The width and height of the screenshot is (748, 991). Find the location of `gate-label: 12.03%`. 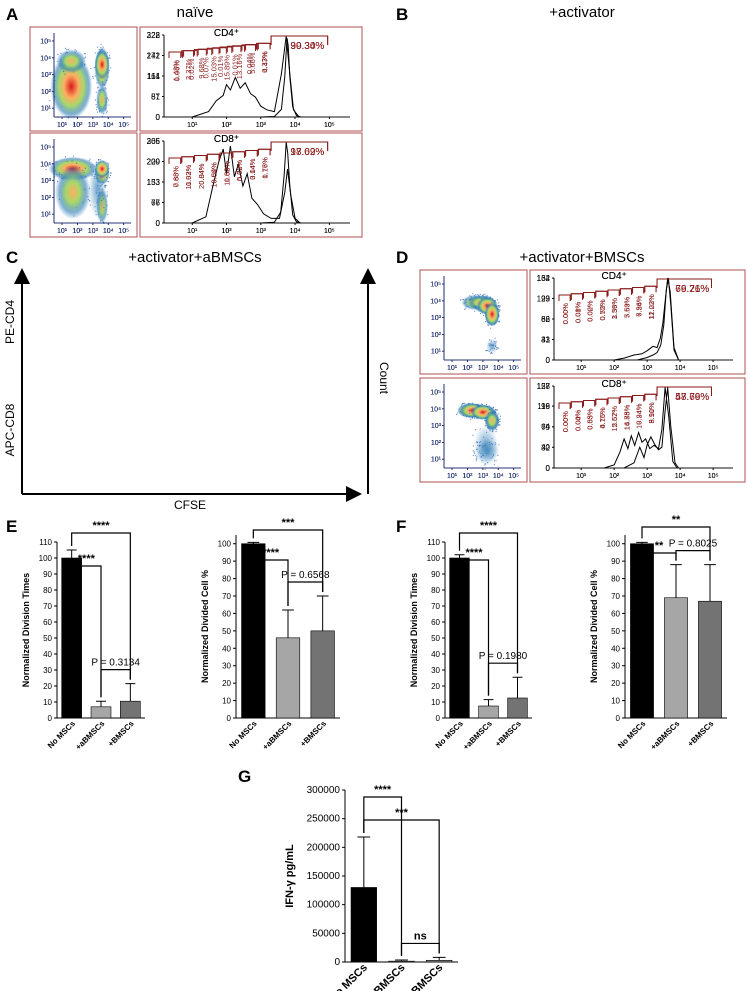

gate-label: 12.03% is located at coordinates (651, 307).